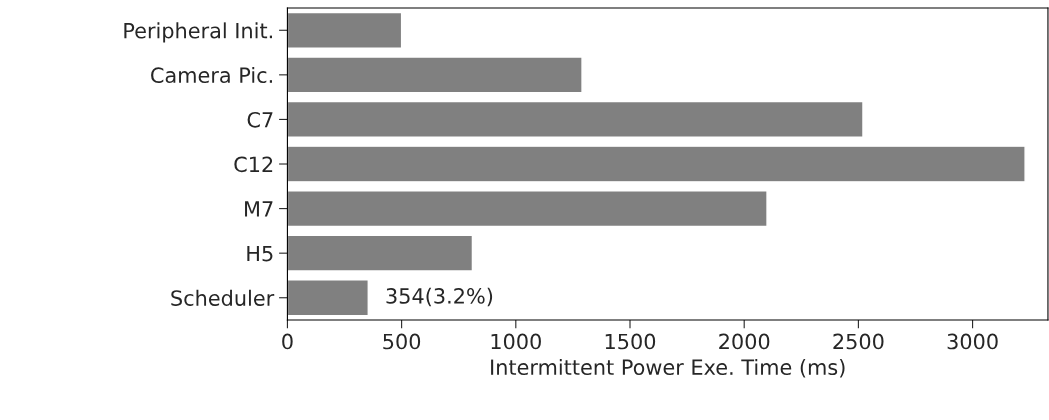 The image size is (1049, 420). Describe the element at coordinates (287, 341) in the screenshot. I see `x-tick-label: 0` at that location.